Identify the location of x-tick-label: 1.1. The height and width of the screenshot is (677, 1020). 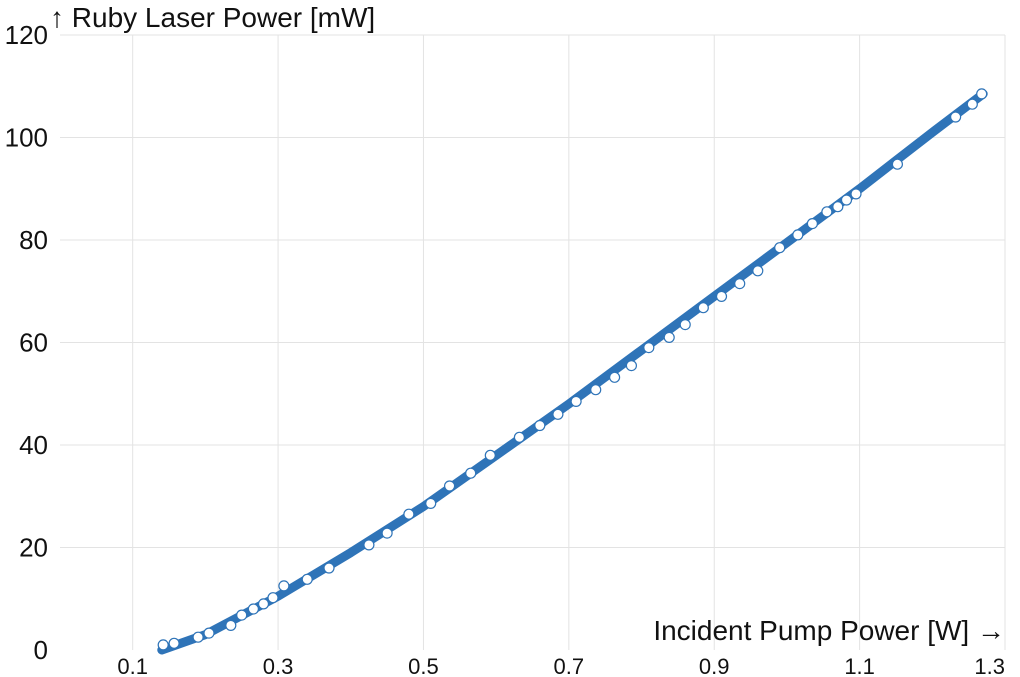
(859, 665).